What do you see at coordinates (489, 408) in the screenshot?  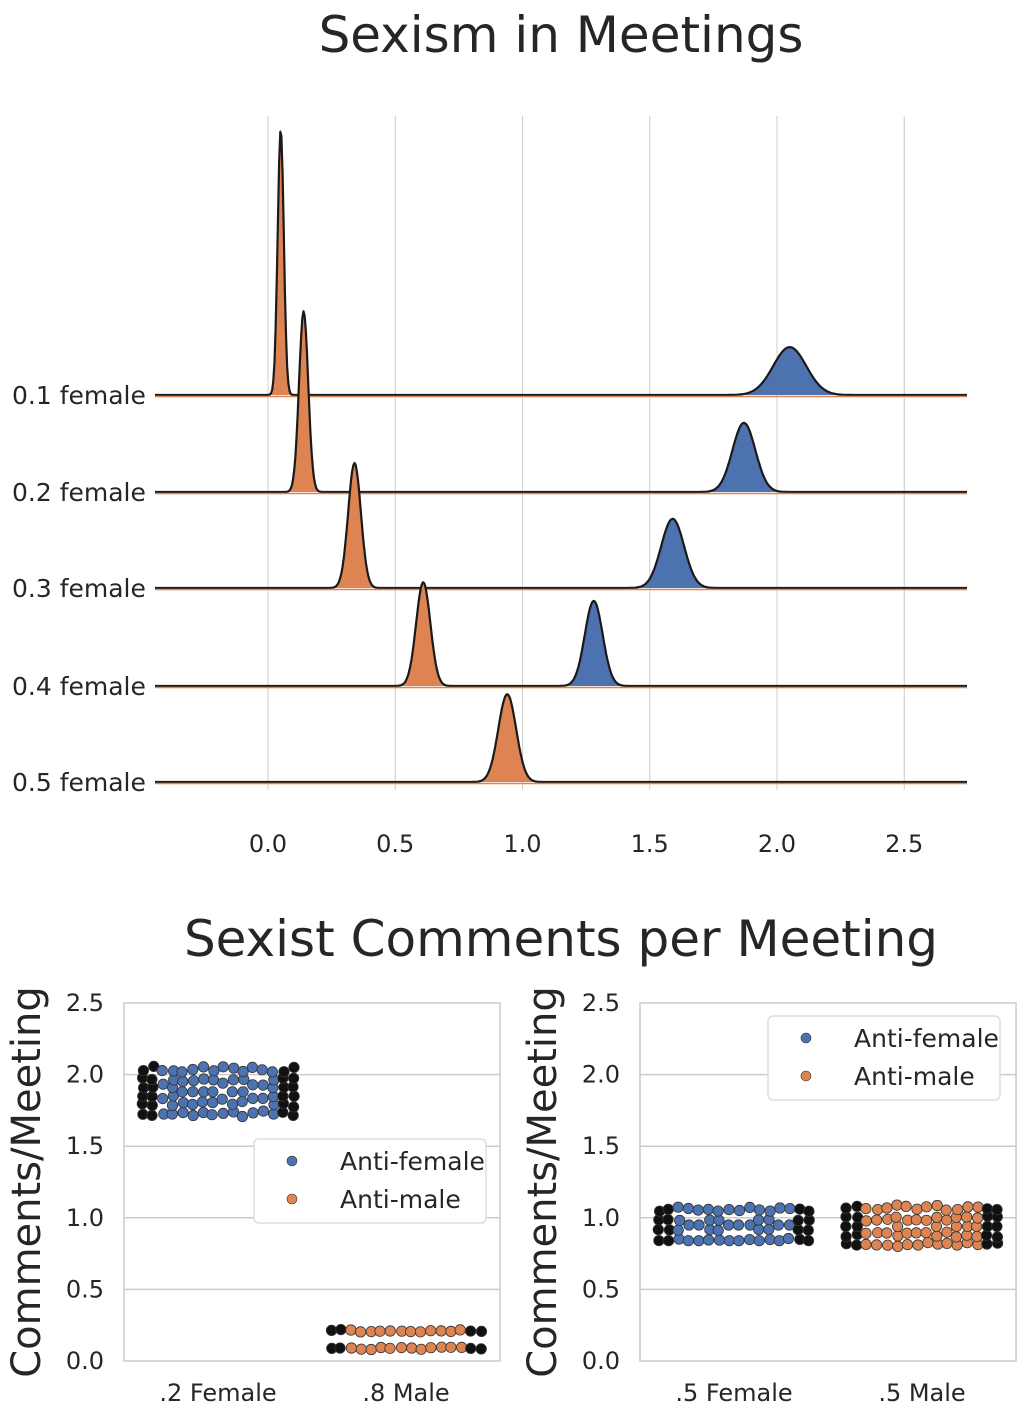 I see `ridge-row: 0.2 female` at bounding box center [489, 408].